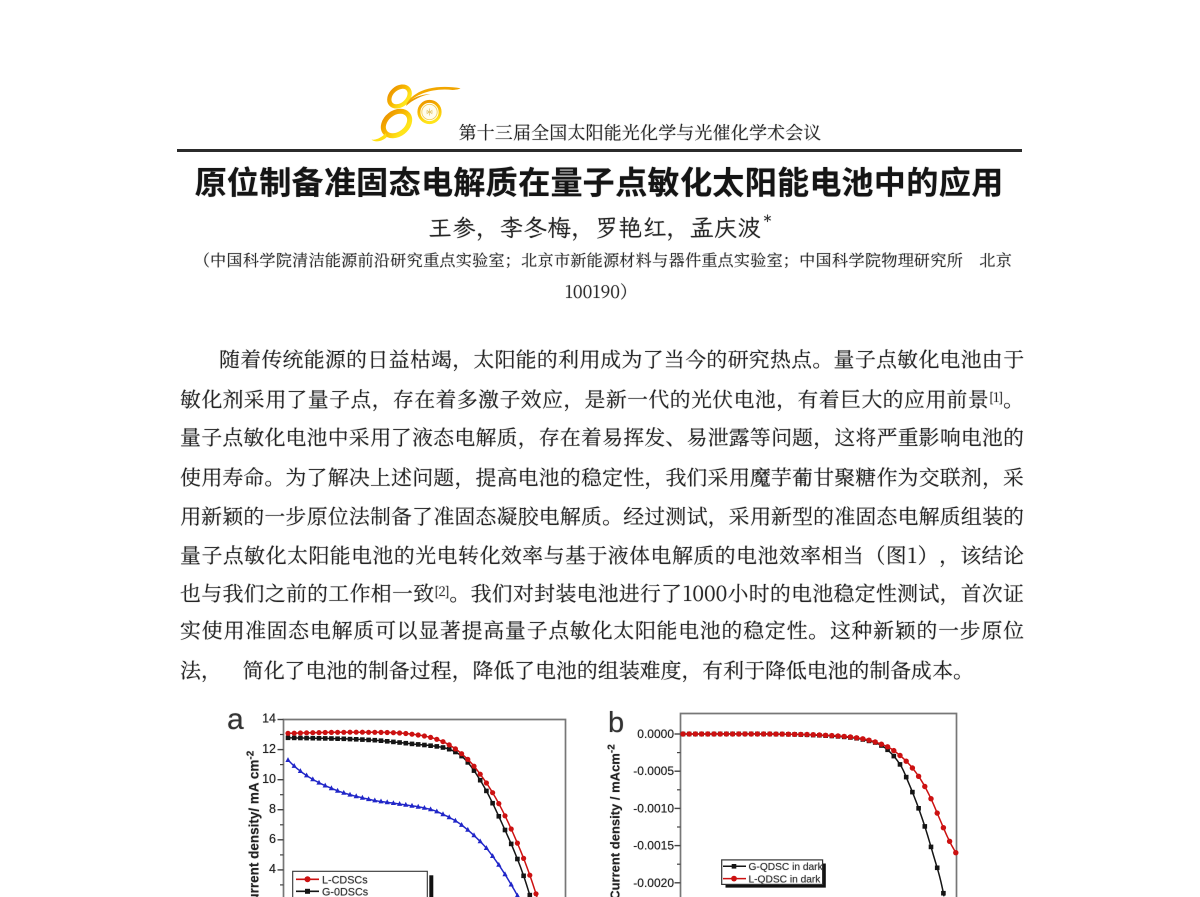 The height and width of the screenshot is (897, 1200). What do you see at coordinates (786, 867) in the screenshot?
I see `svg-text: G-QDSC in dark` at bounding box center [786, 867].